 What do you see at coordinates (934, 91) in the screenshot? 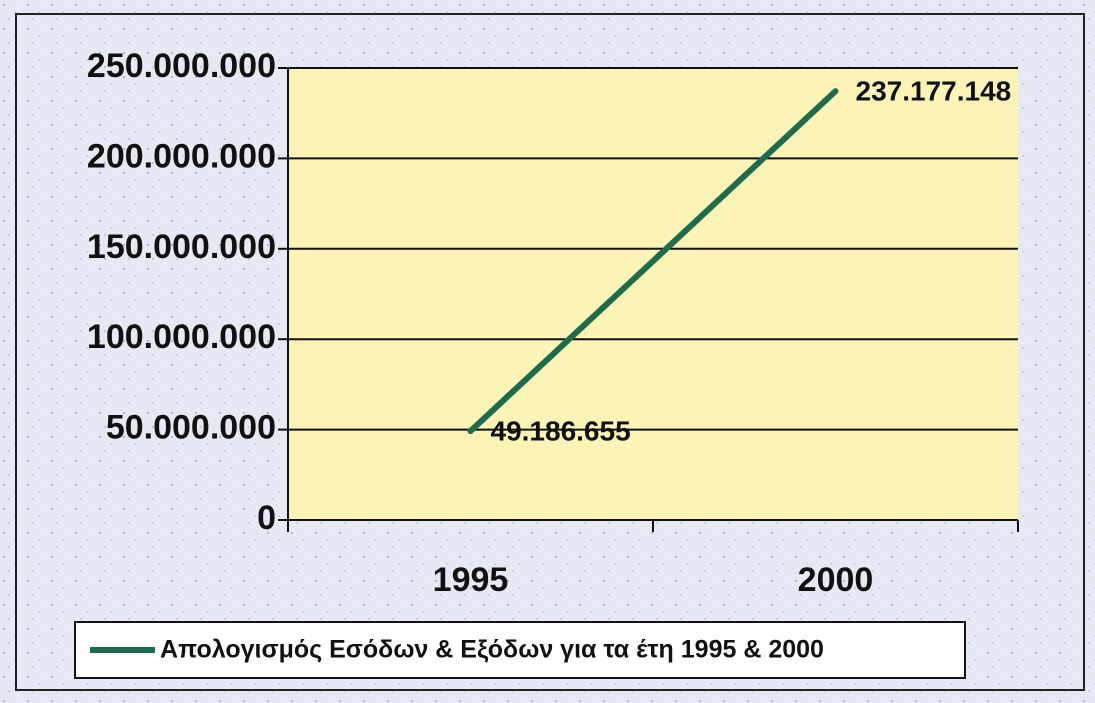
I see `data-label: 237.177.148` at bounding box center [934, 91].